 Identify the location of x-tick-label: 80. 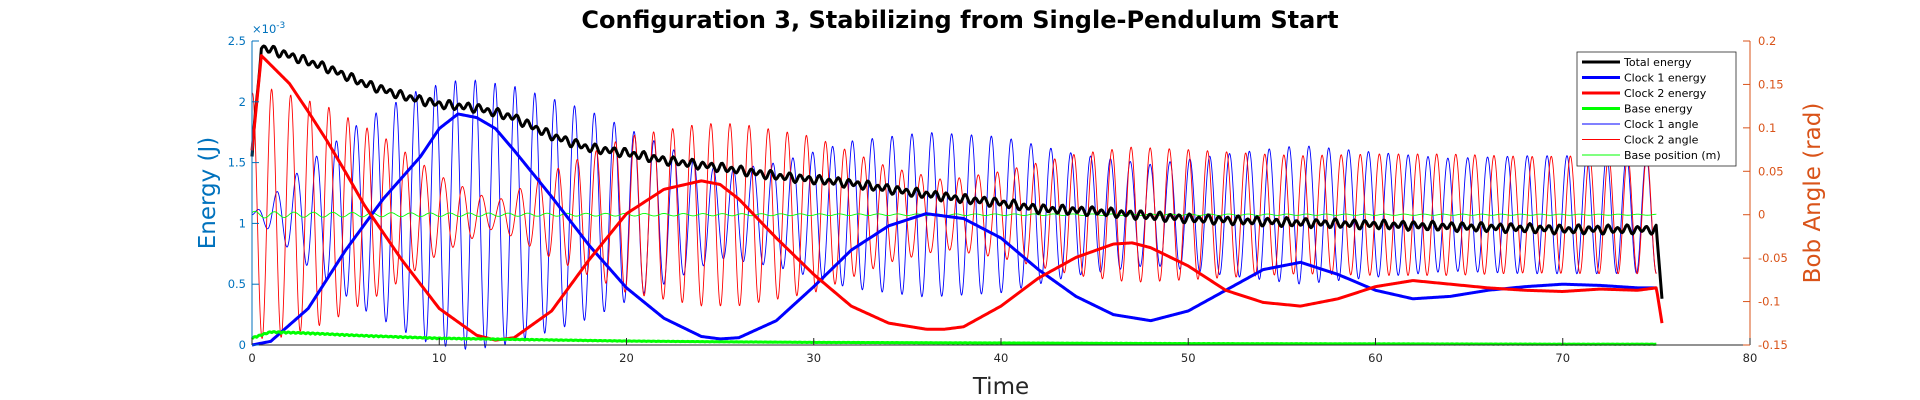
(1750, 358).